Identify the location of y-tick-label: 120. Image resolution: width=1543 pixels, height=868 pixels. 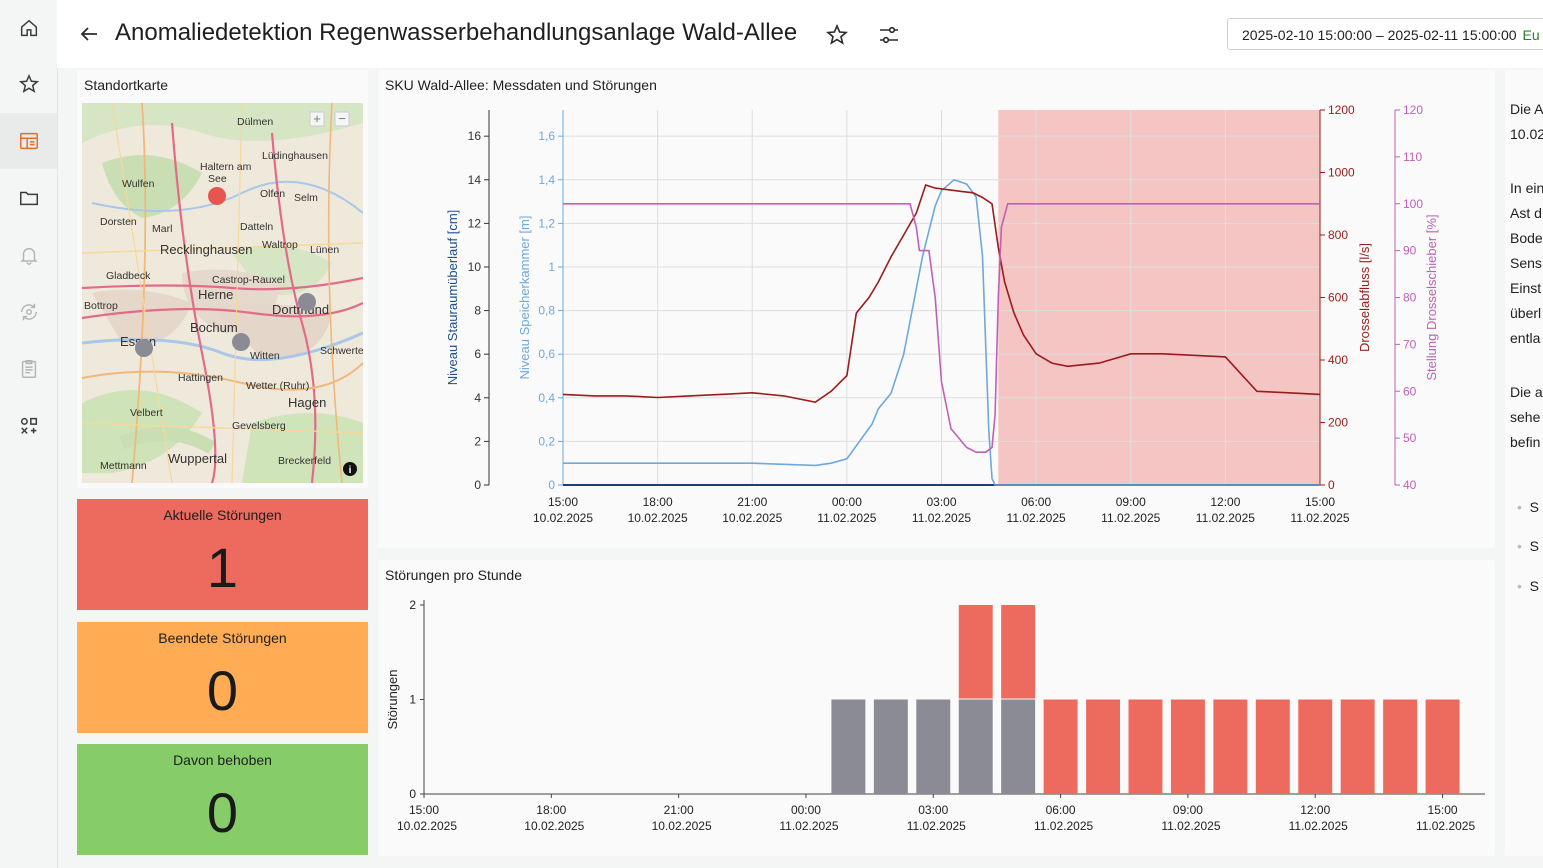
(1413, 110).